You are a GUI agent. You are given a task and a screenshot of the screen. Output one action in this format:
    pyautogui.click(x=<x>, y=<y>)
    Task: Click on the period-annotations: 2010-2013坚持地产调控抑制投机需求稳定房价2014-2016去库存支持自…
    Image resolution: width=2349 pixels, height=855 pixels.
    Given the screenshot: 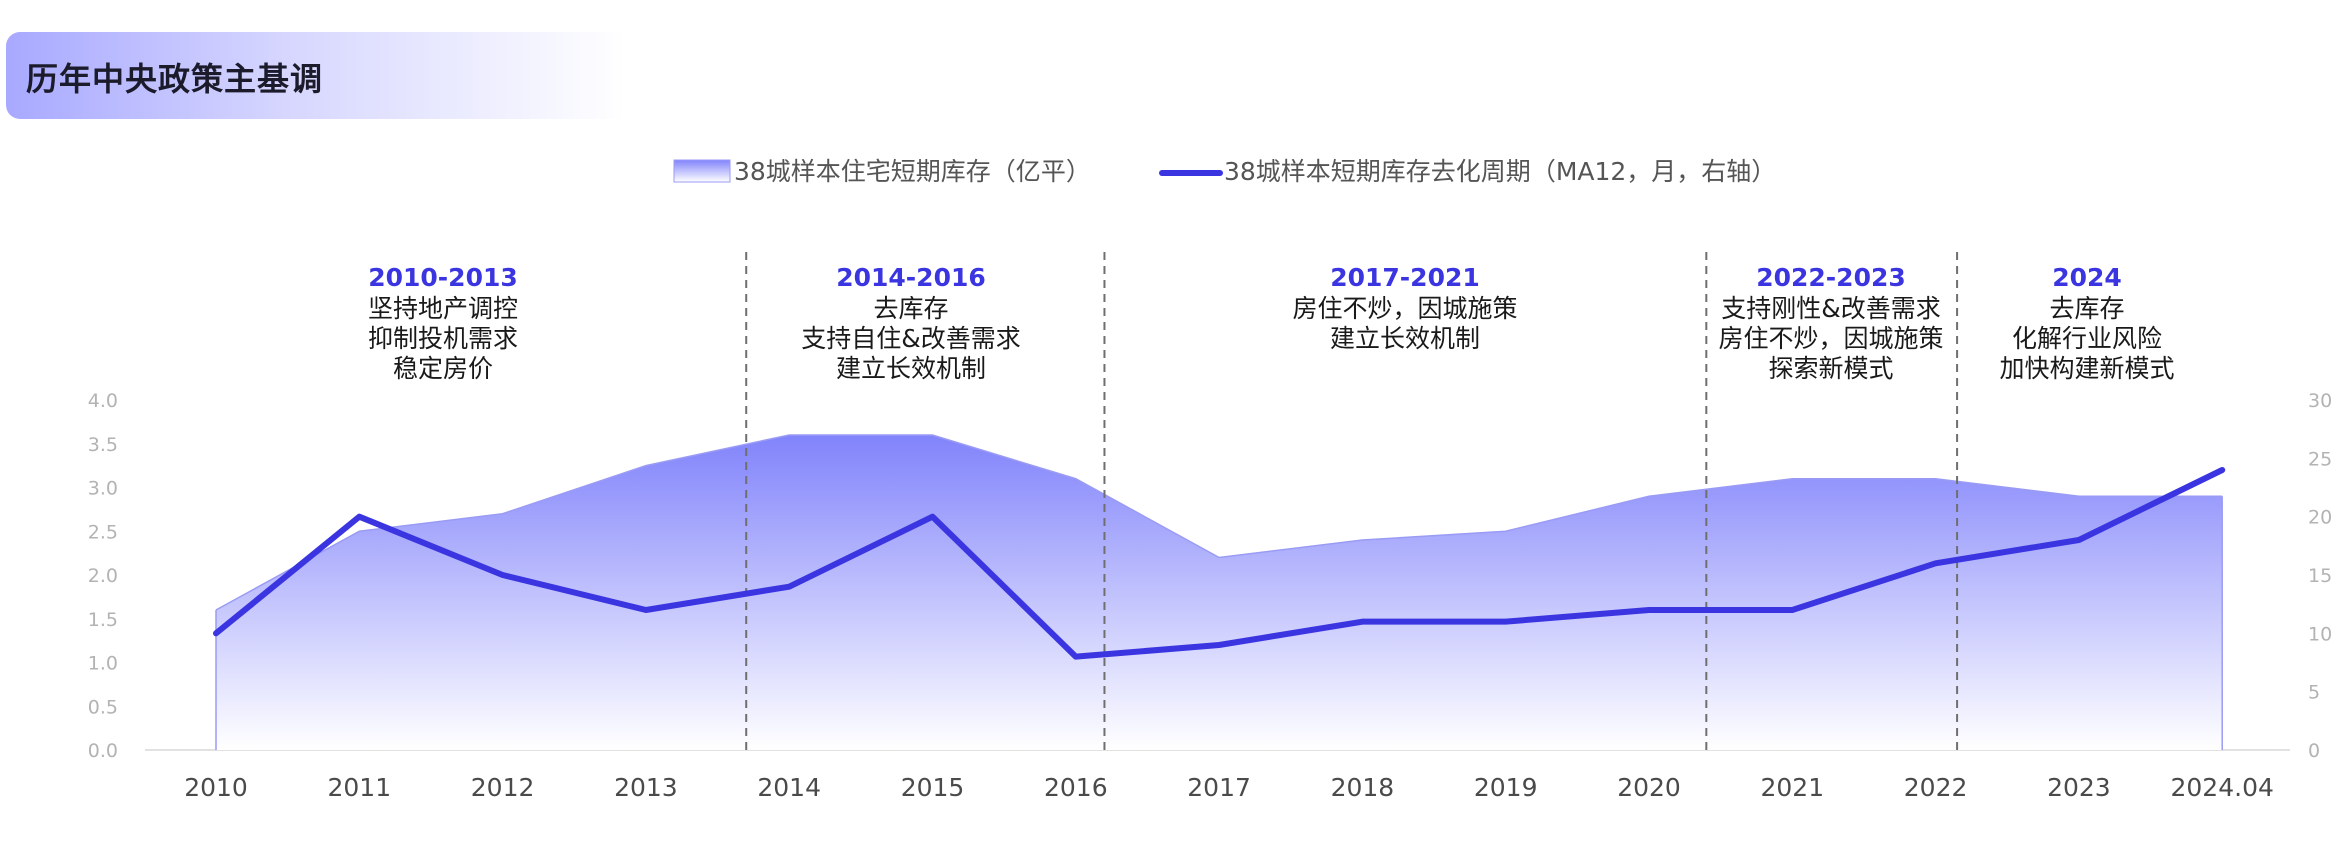 What is the action you would take?
    pyautogui.click(x=1271, y=323)
    